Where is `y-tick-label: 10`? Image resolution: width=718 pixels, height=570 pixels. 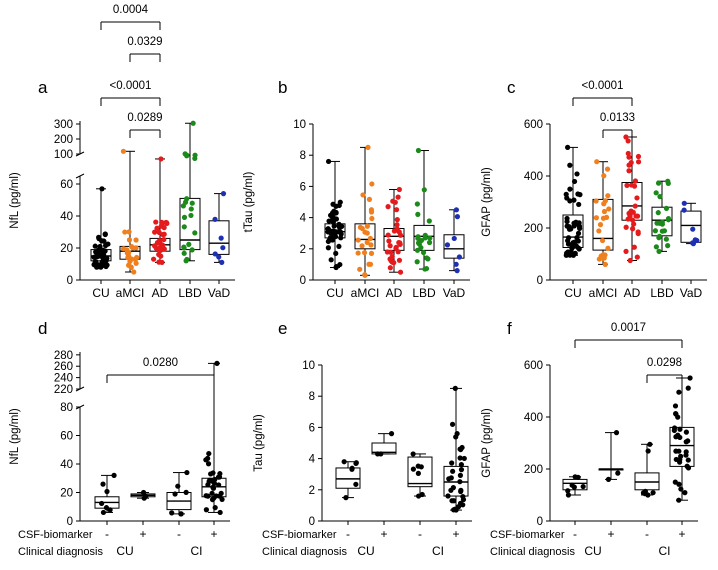 y-tick-label: 10 is located at coordinates (308, 366).